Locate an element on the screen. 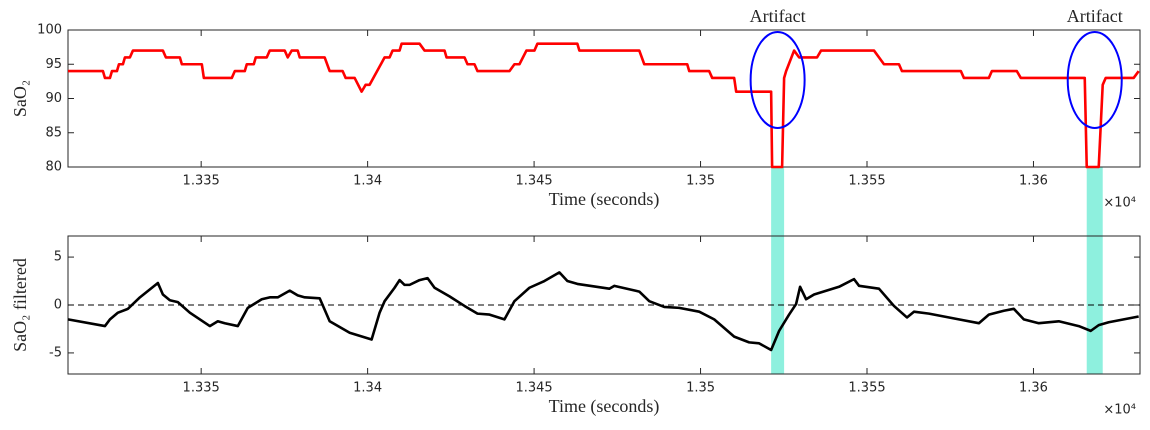 The width and height of the screenshot is (1150, 430). y-axis-label: SaO₂ is located at coordinates (20, 98).